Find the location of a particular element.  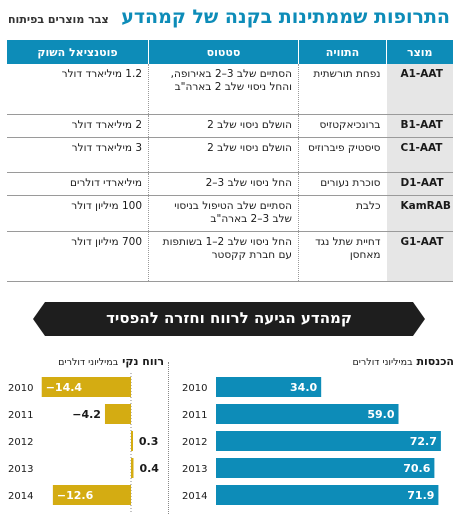

product-cell: C1-AAT is located at coordinates (419, 155).